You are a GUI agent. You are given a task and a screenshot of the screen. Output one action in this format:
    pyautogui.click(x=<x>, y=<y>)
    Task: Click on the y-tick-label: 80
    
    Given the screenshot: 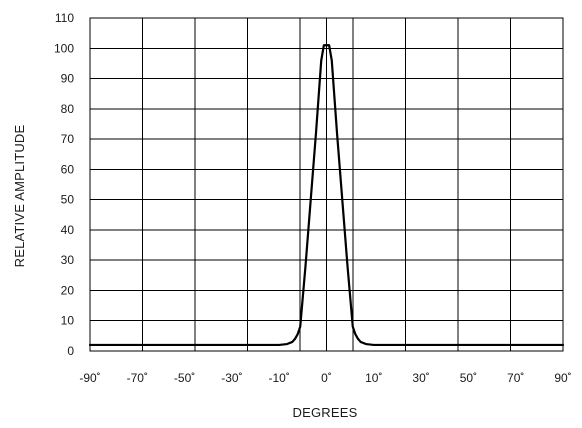 What is the action you would take?
    pyautogui.click(x=68, y=109)
    